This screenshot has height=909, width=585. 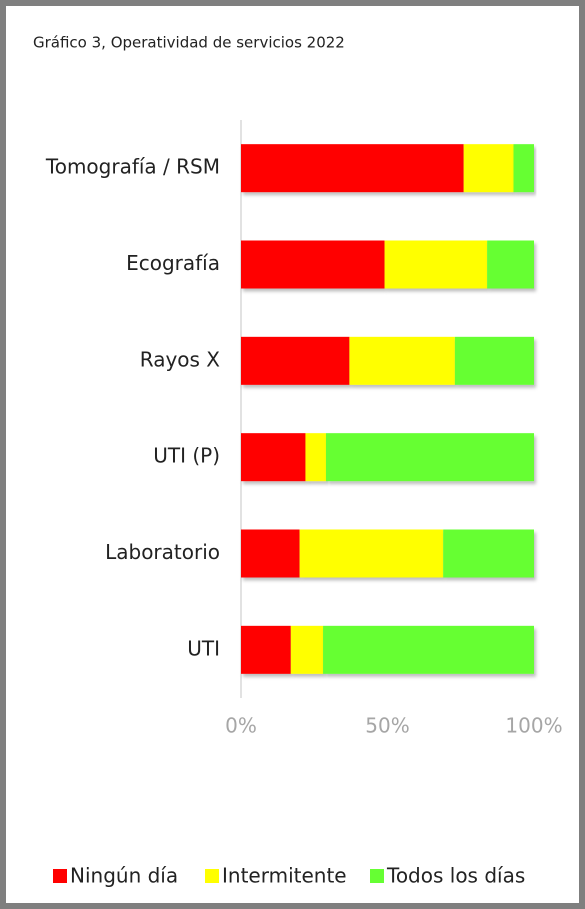 I want to click on y-tick-label: Tomografía / RSM, so click(x=132, y=167).